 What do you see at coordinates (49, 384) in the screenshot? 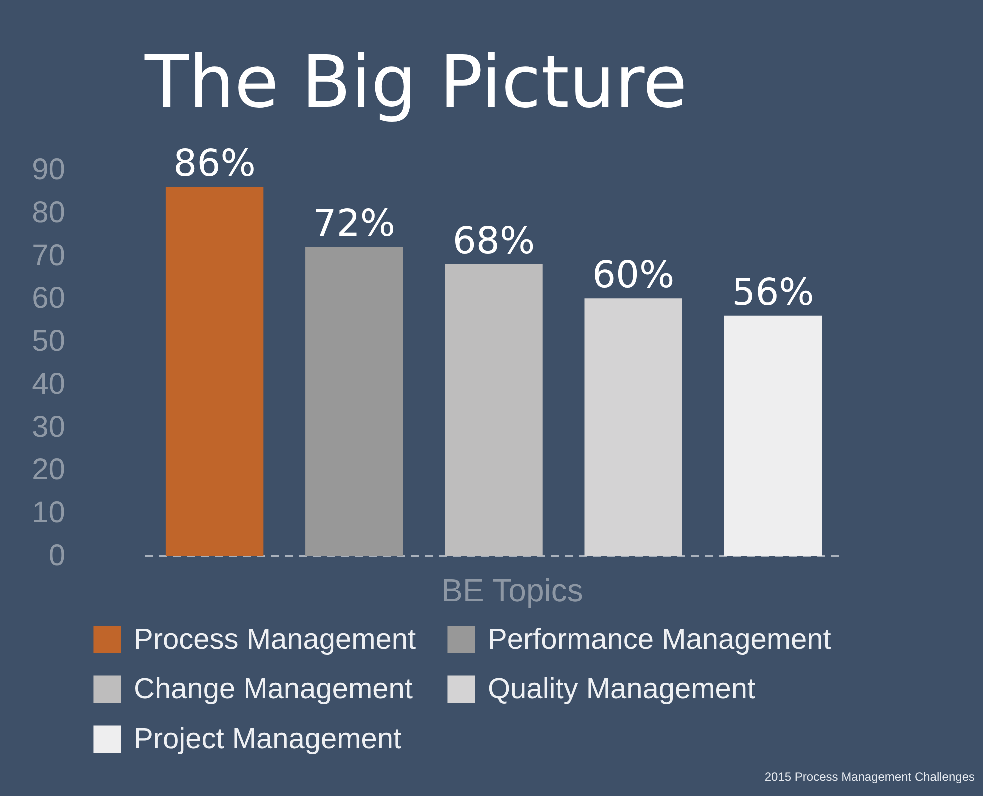
I see `y-tick-label: 40` at bounding box center [49, 384].